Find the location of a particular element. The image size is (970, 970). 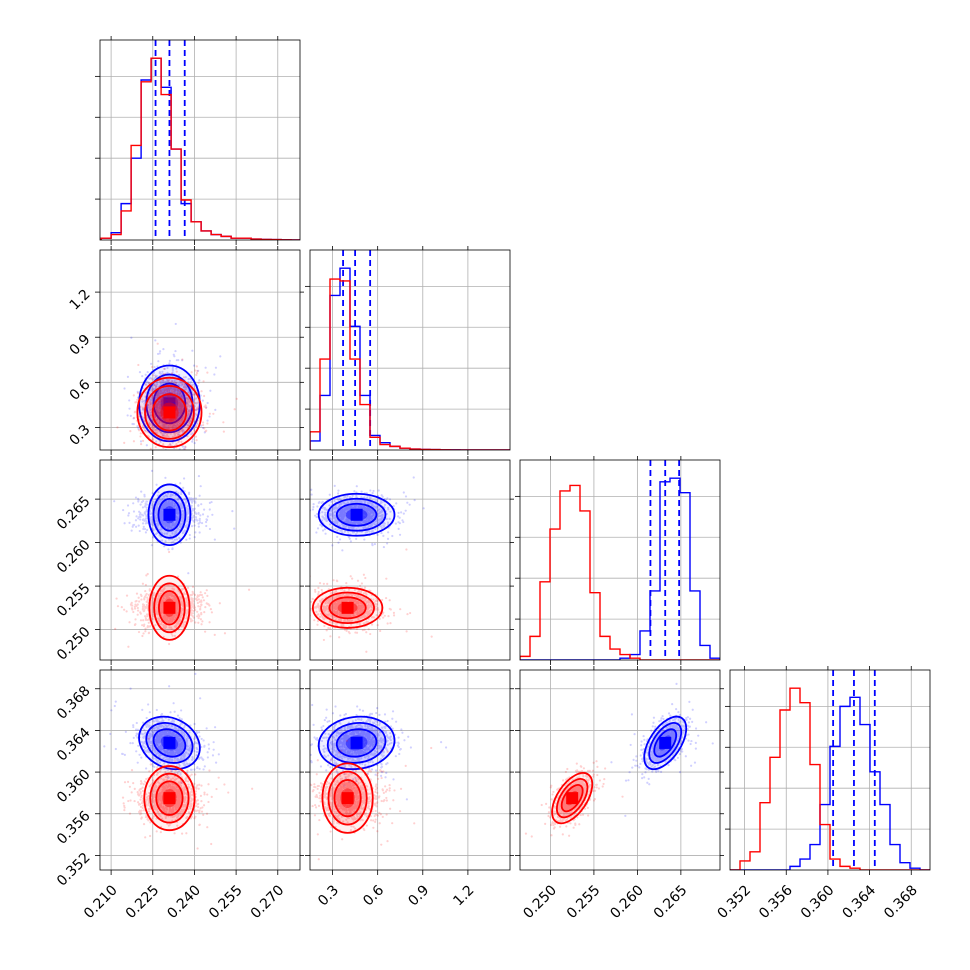

histogram-series is located at coordinates (200, 148).